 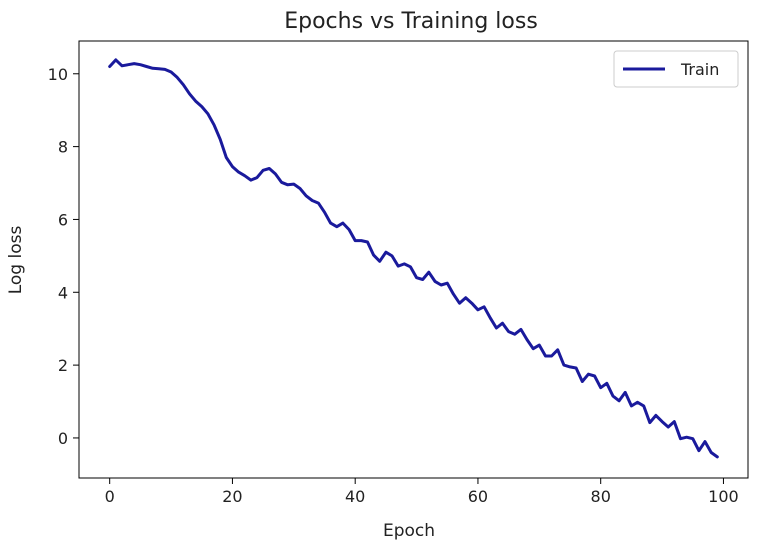 What do you see at coordinates (723, 496) in the screenshot?
I see `x-tick-label: 100` at bounding box center [723, 496].